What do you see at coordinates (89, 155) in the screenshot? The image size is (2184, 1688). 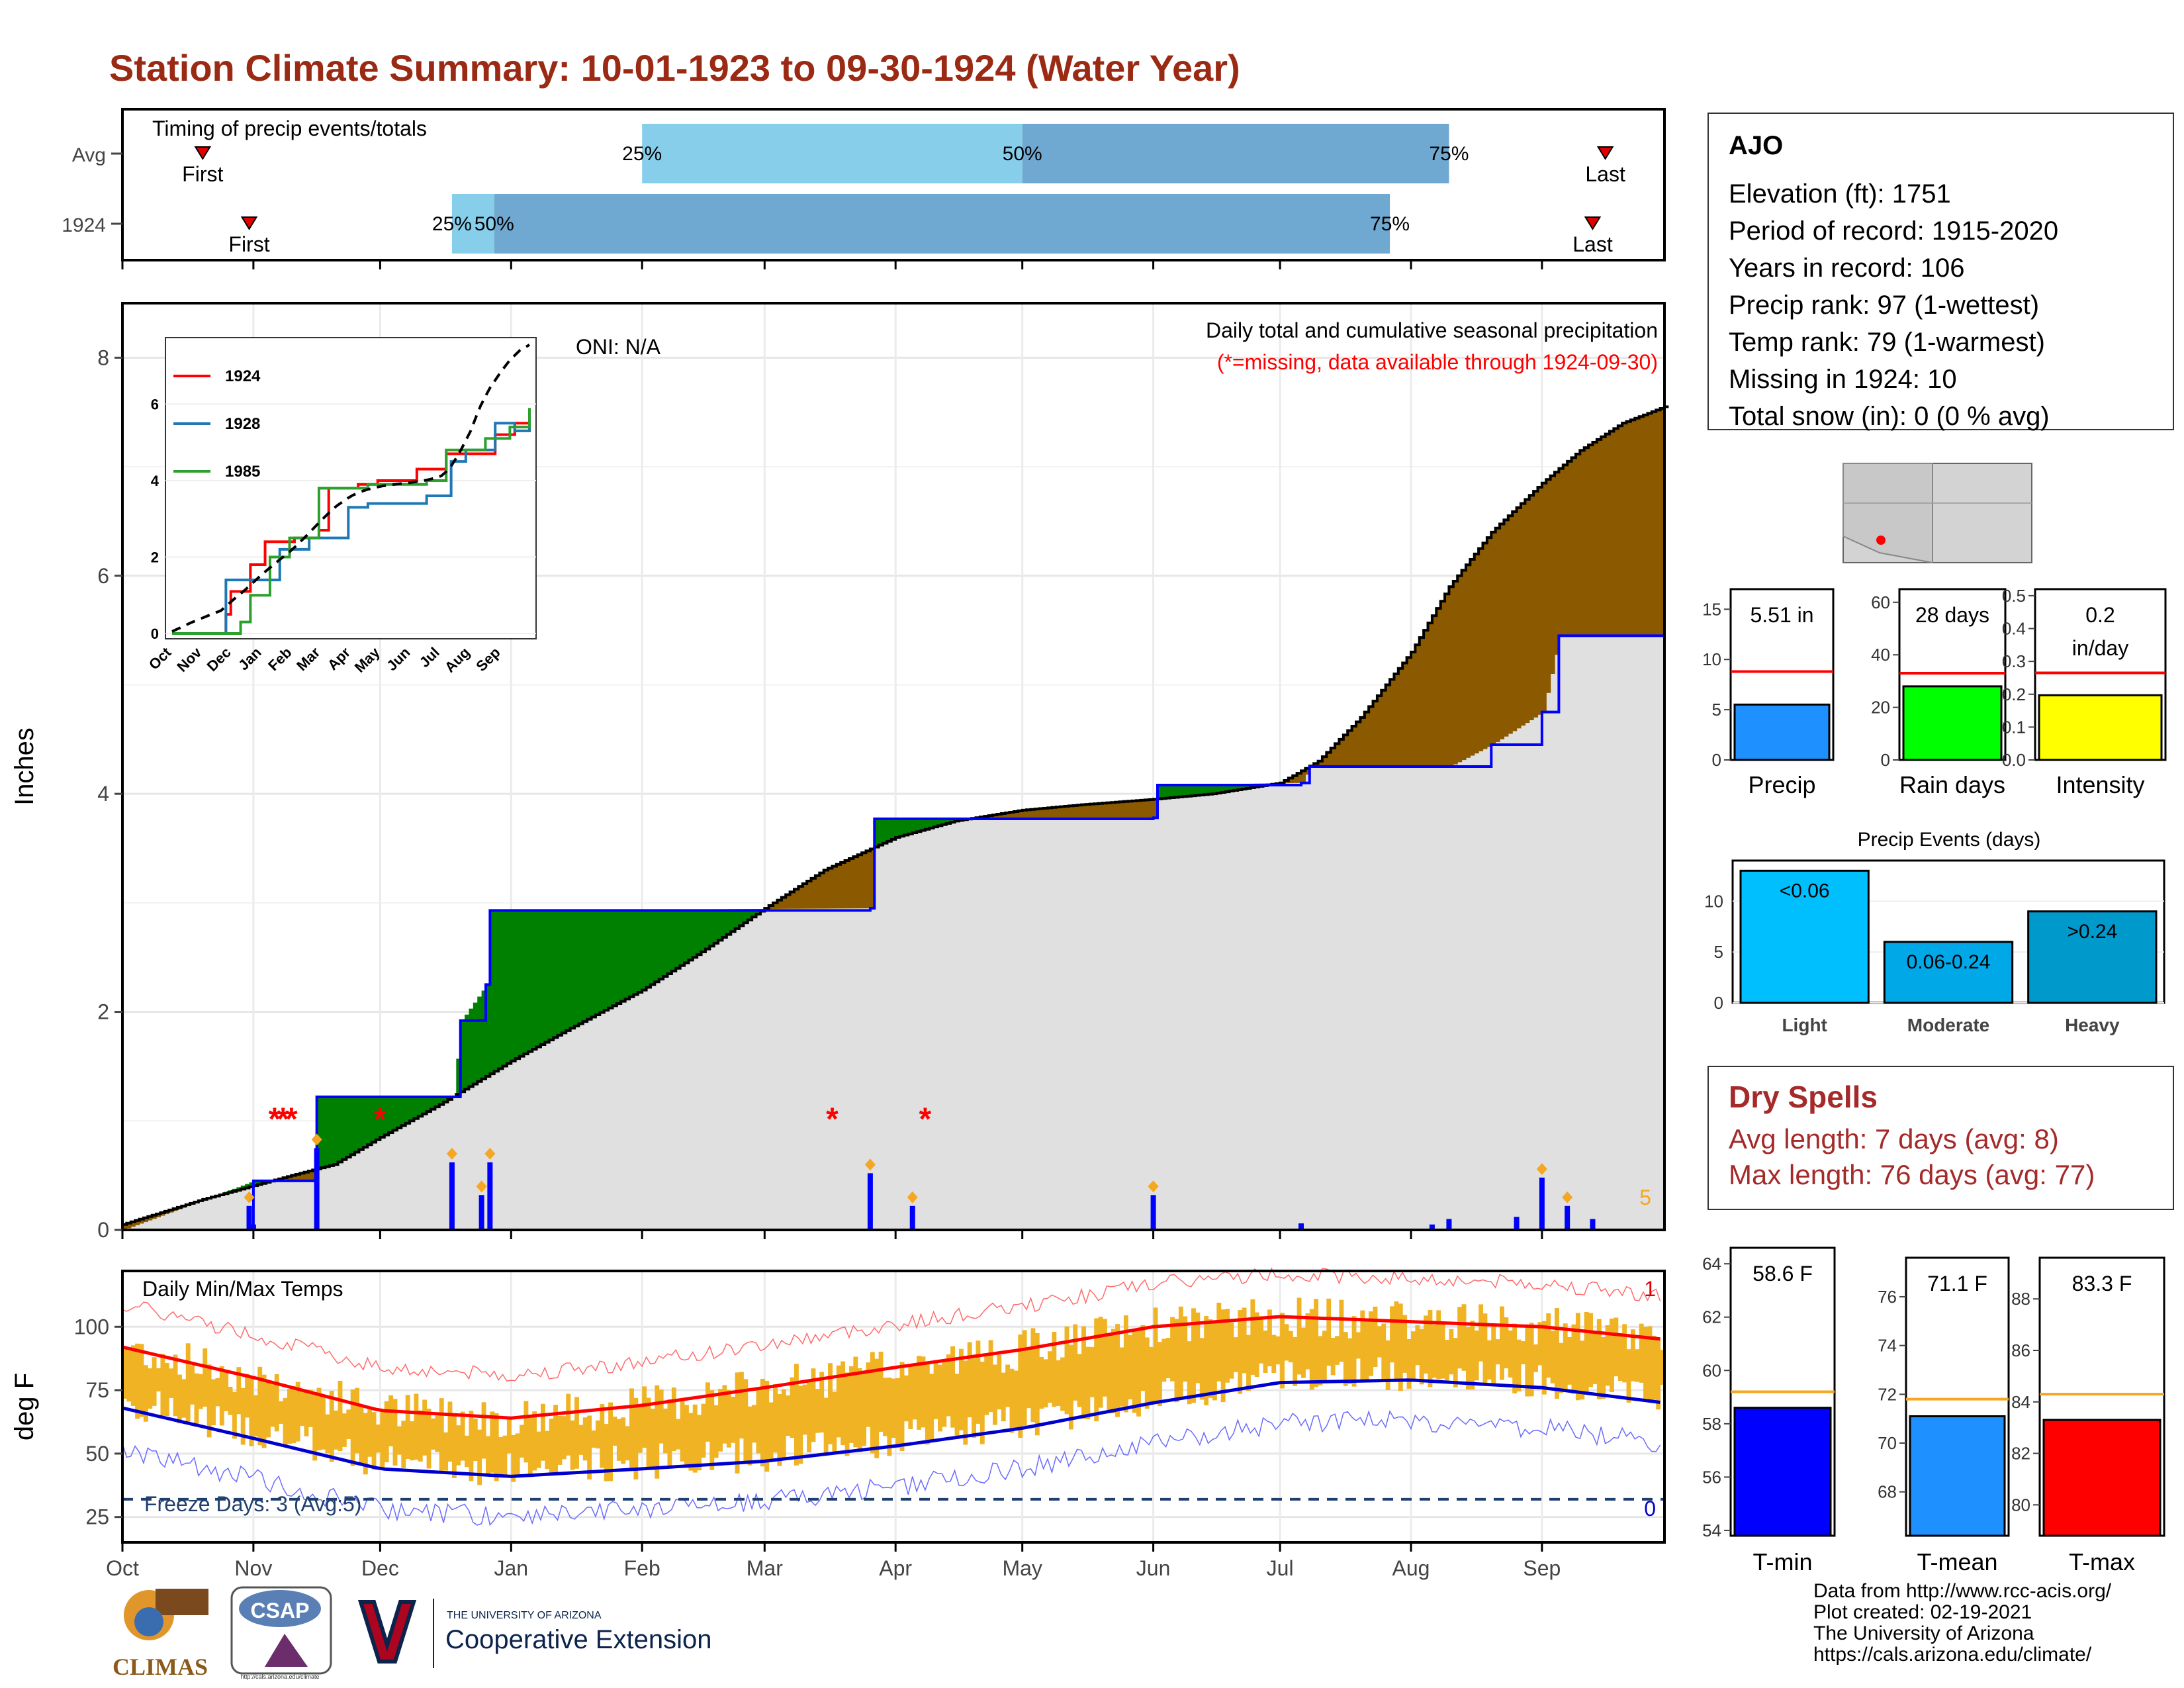 I see `timing-row-label: Avg` at bounding box center [89, 155].